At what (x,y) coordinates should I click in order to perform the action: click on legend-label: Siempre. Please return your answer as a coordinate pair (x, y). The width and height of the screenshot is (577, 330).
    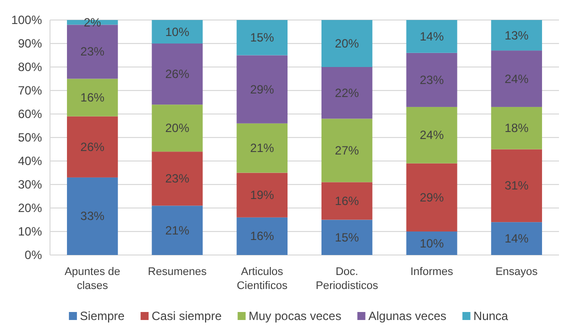
    Looking at the image, I should click on (102, 316).